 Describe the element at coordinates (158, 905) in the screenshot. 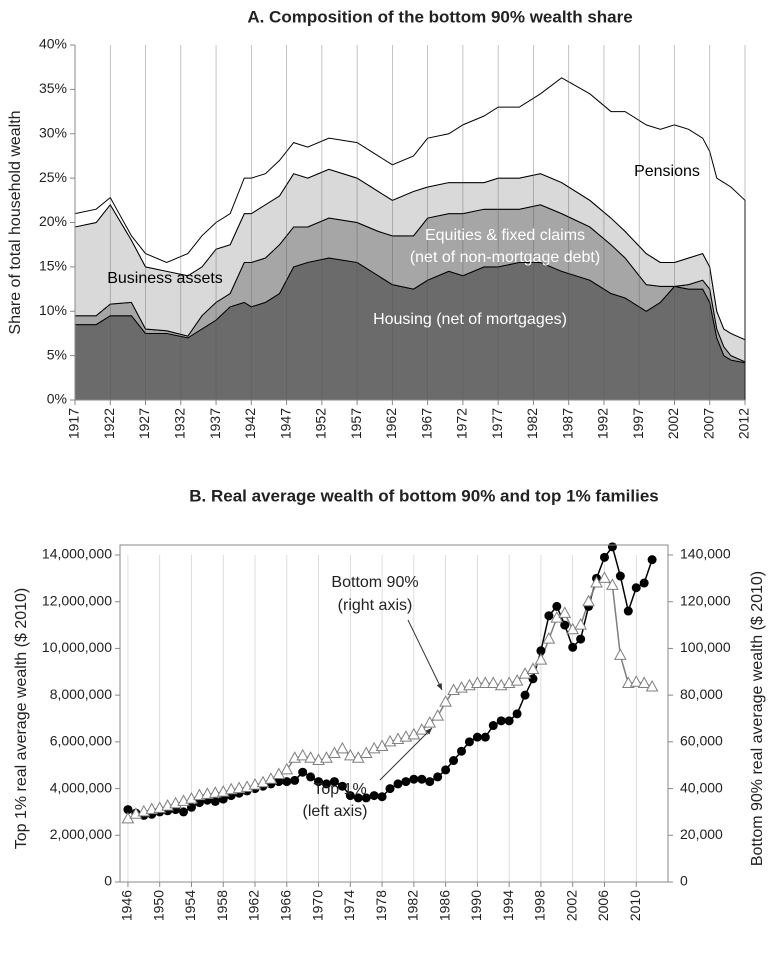

I see `x-tick-label: 1950` at that location.